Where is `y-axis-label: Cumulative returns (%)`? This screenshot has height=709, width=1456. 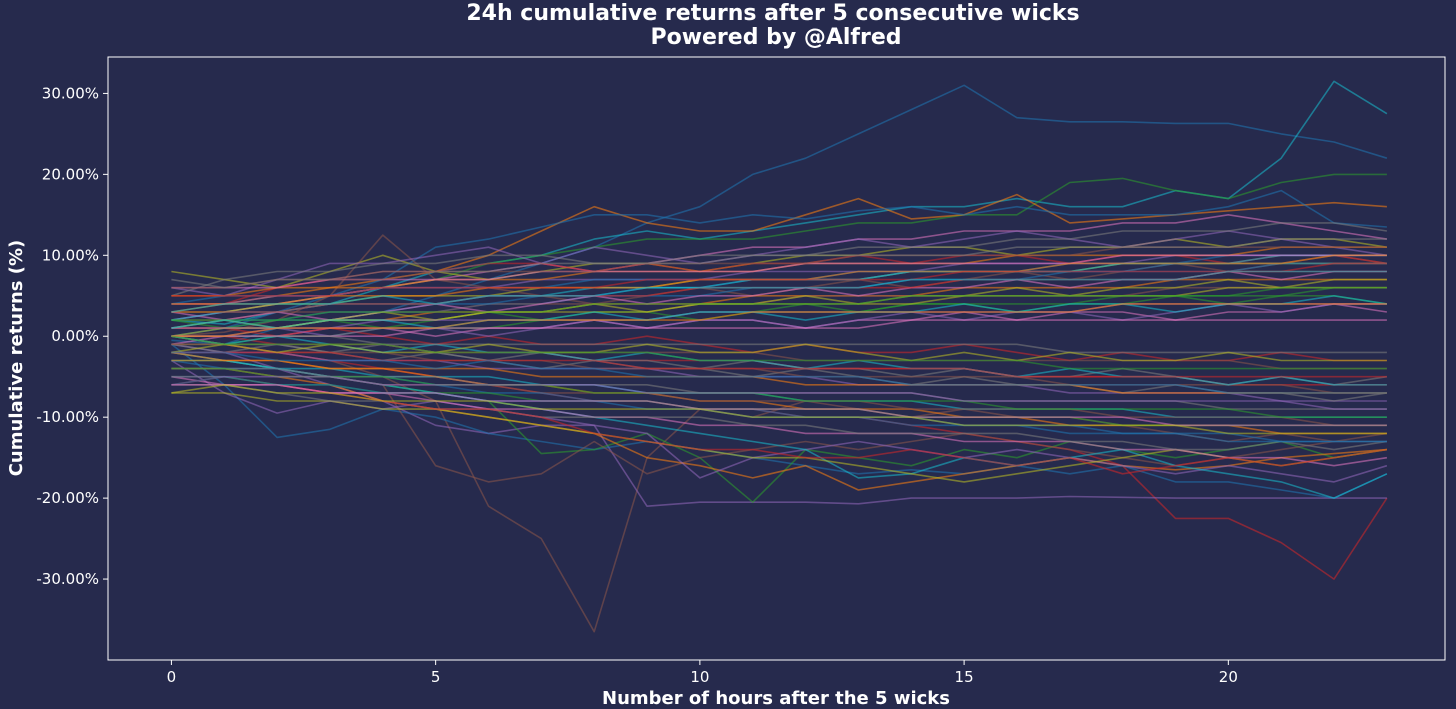
y-axis-label: Cumulative returns (%) is located at coordinates (16, 358).